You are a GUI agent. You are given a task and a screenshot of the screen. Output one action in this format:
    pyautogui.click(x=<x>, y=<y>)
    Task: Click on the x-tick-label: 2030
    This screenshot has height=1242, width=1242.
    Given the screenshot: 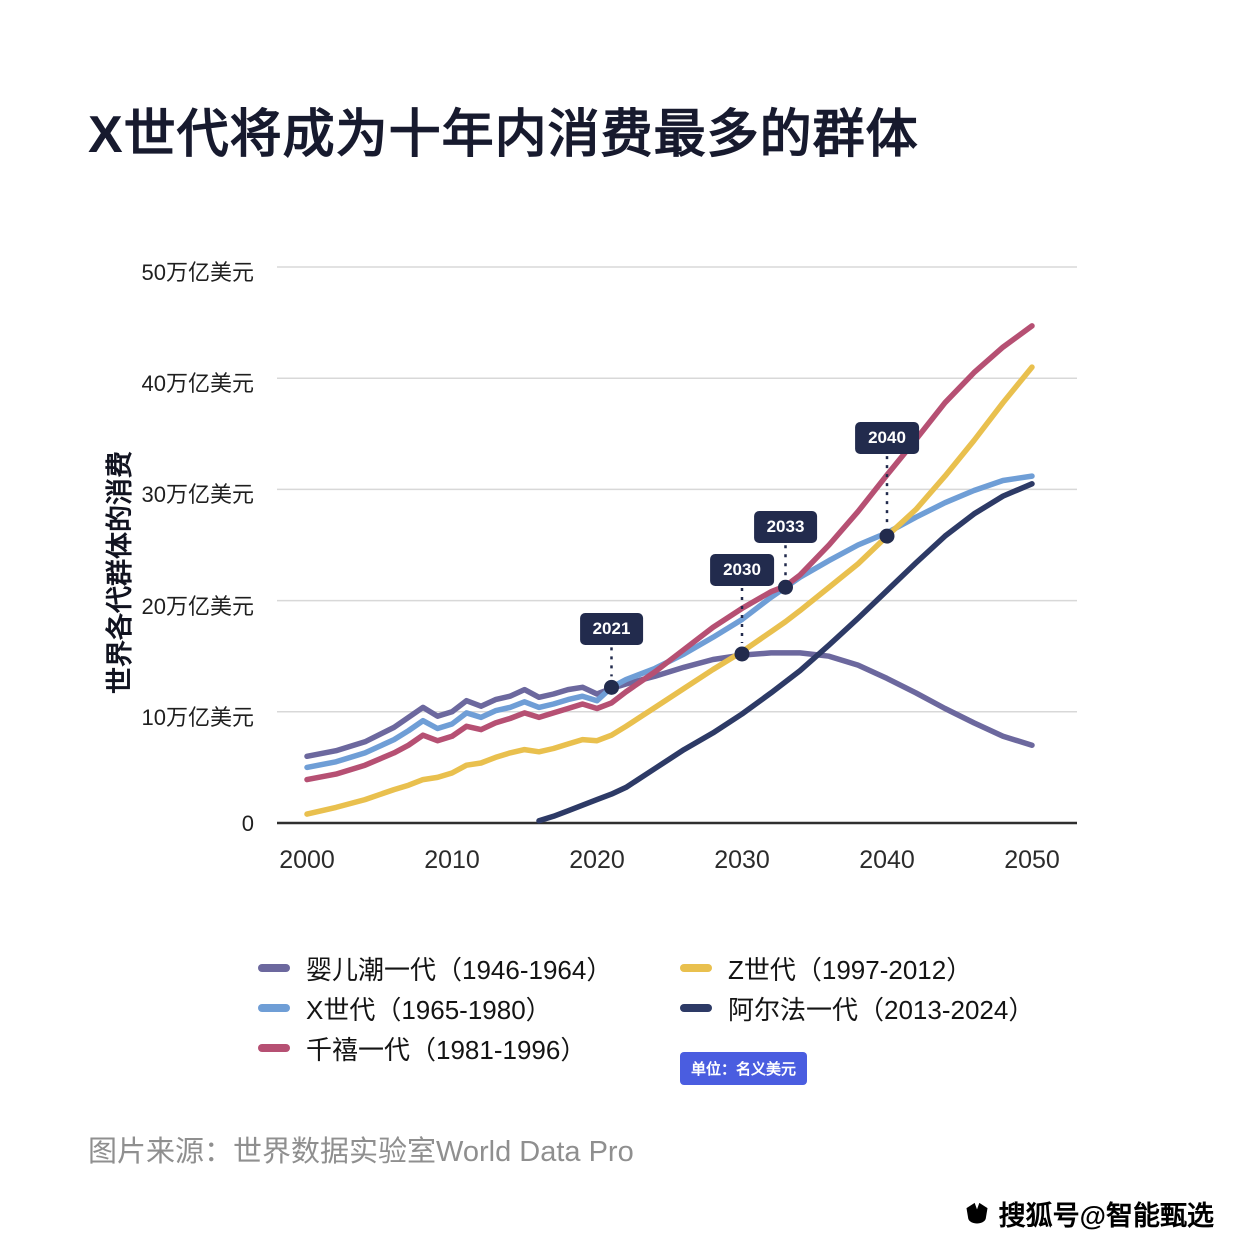 What is the action you would take?
    pyautogui.click(x=742, y=860)
    